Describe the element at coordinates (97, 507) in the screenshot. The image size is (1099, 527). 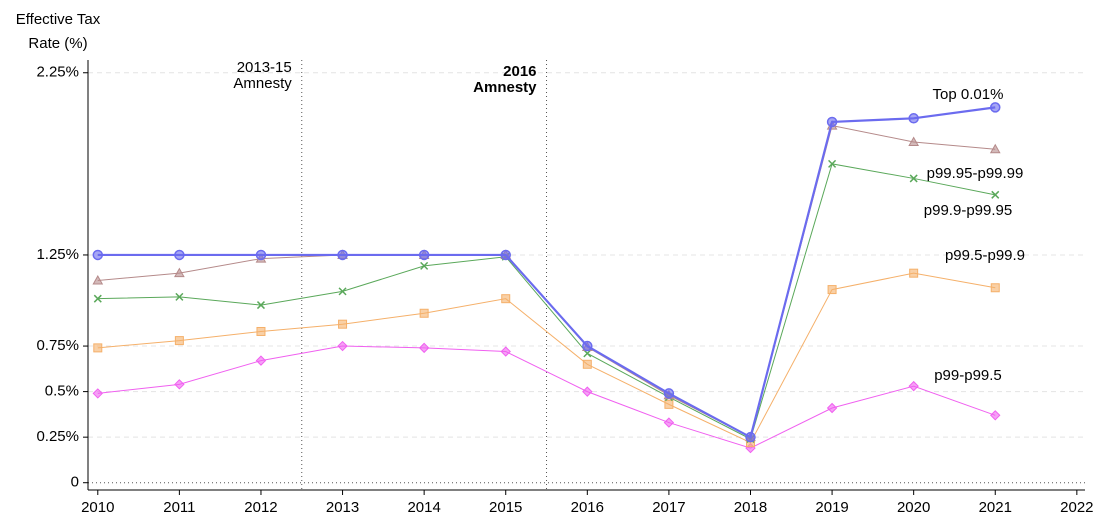
I see `x-tick-label: 2010` at that location.